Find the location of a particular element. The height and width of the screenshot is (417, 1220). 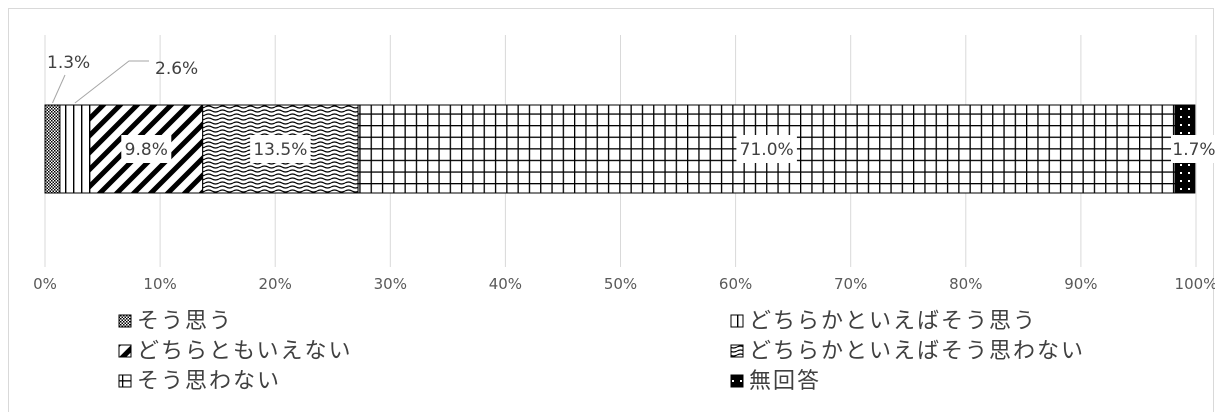

legend-label: そう思わない is located at coordinates (209, 381).